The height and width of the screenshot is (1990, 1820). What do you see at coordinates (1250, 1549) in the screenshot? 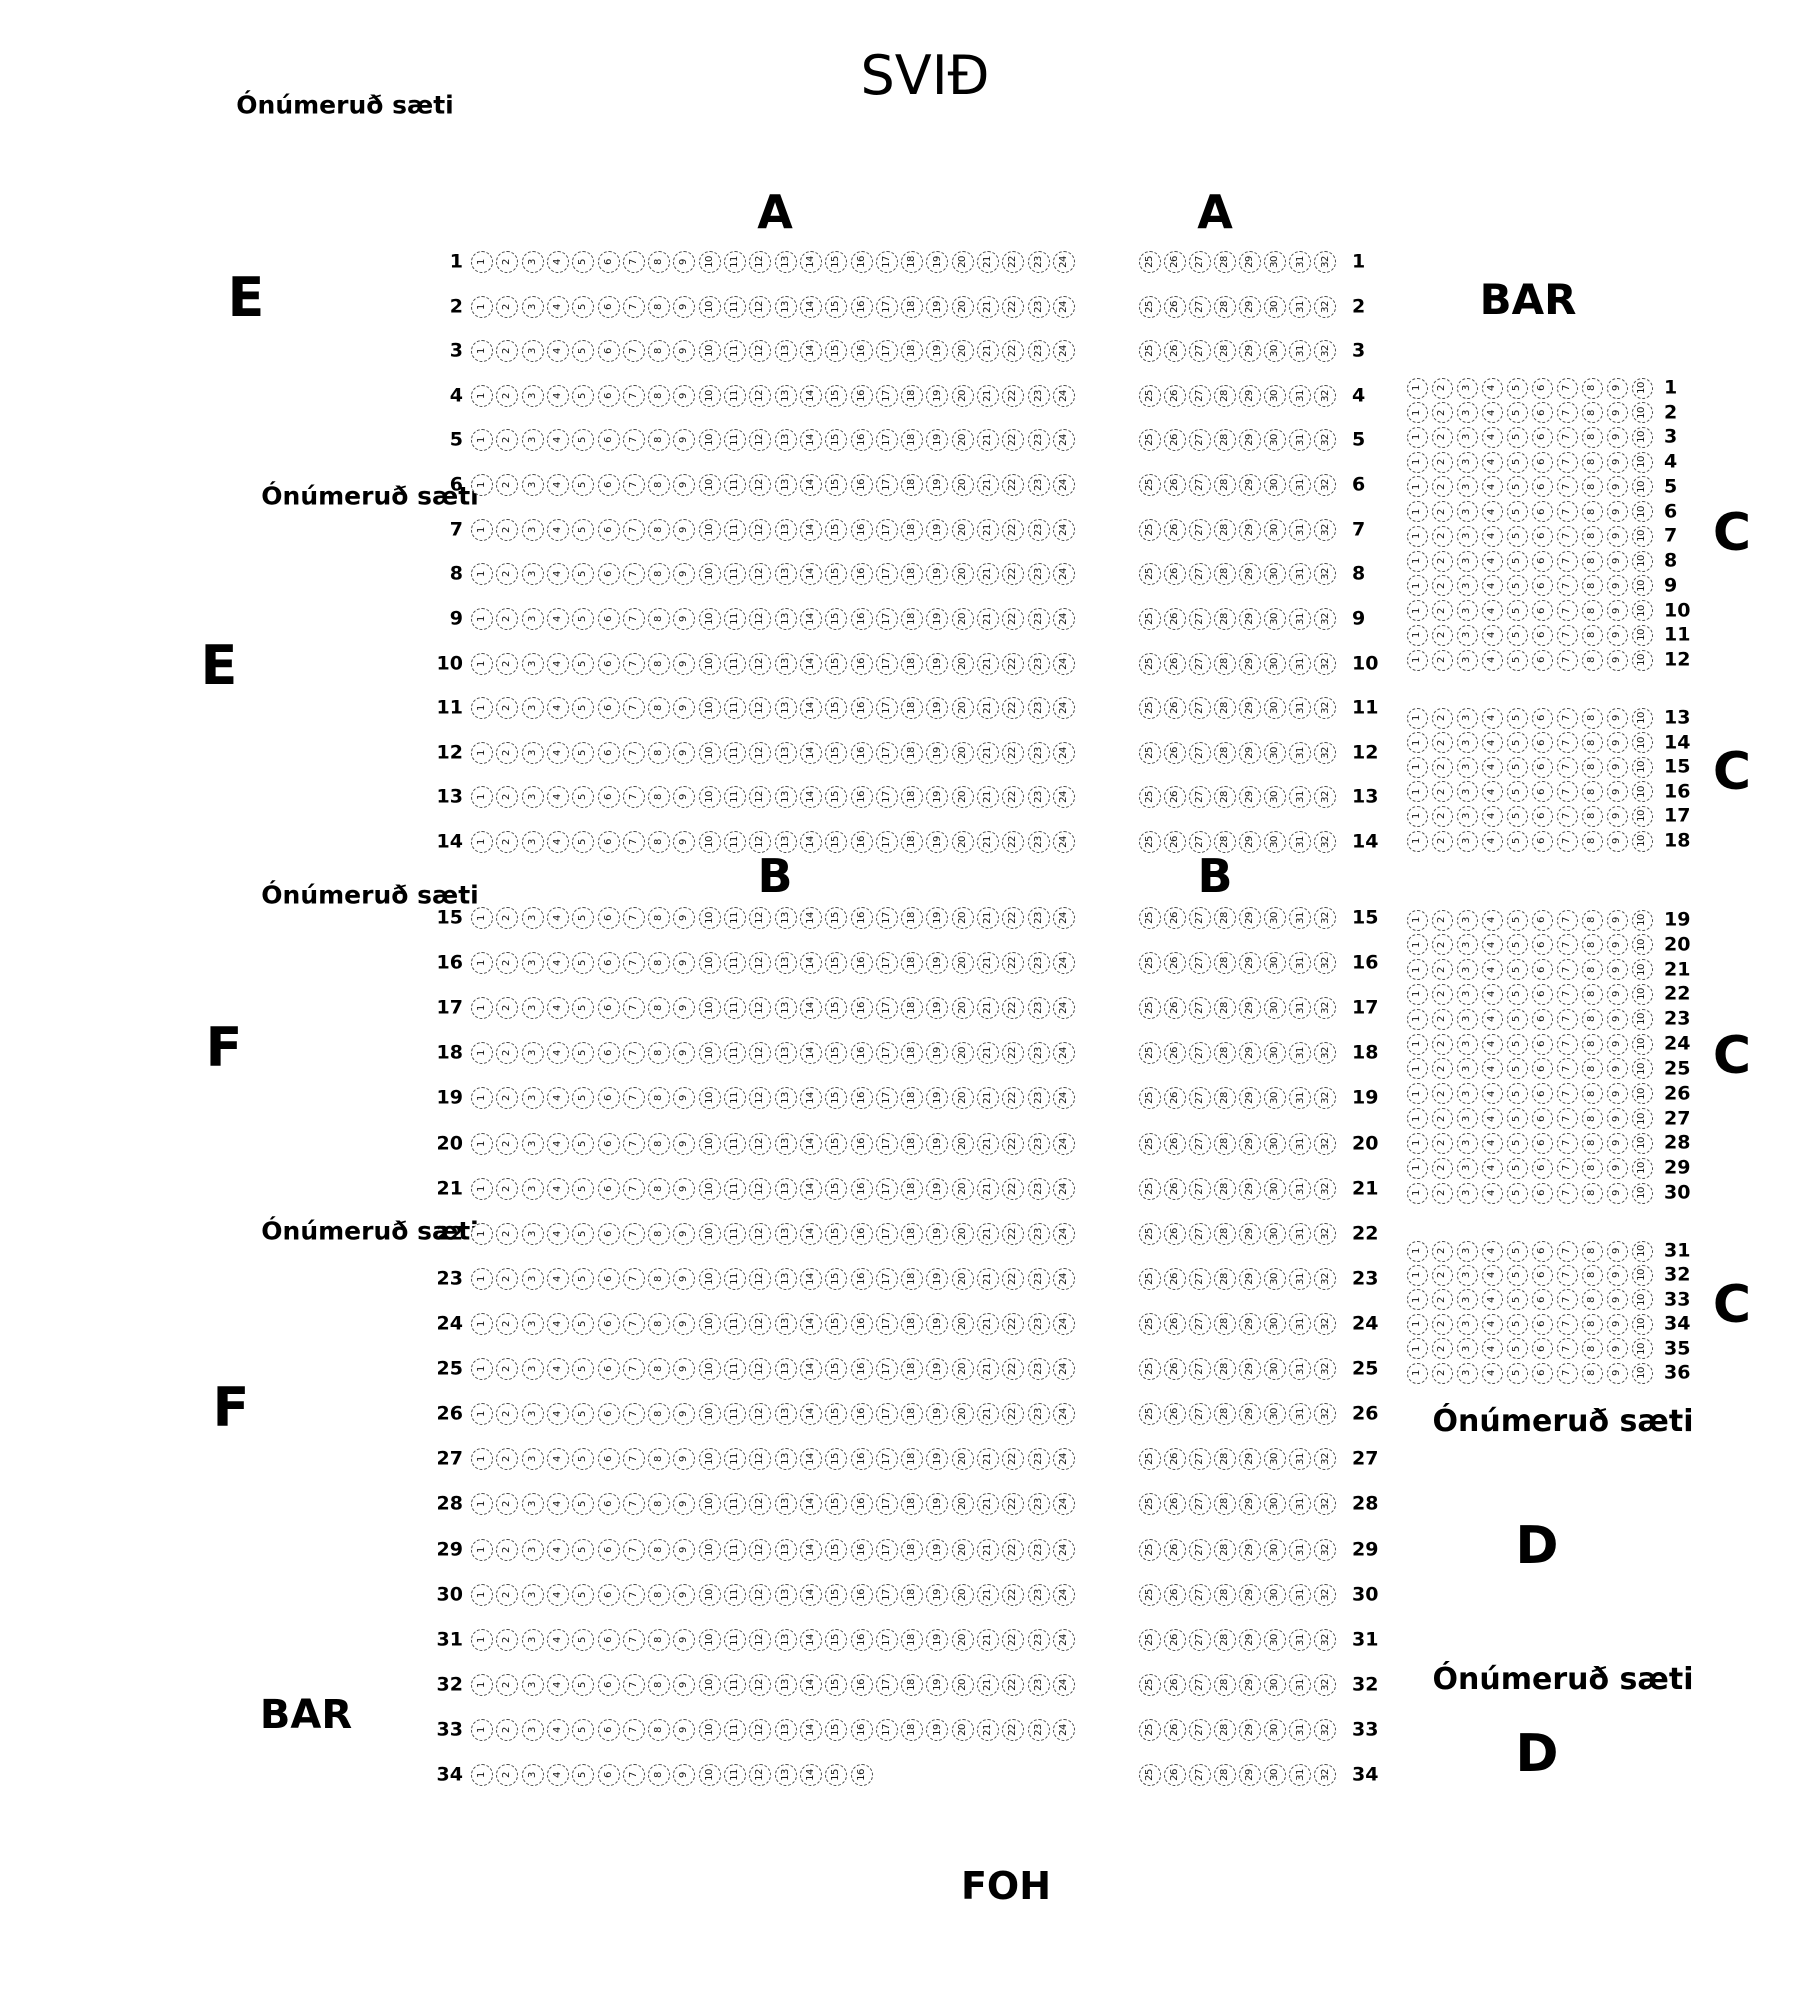
I see `seat: 29` at bounding box center [1250, 1549].